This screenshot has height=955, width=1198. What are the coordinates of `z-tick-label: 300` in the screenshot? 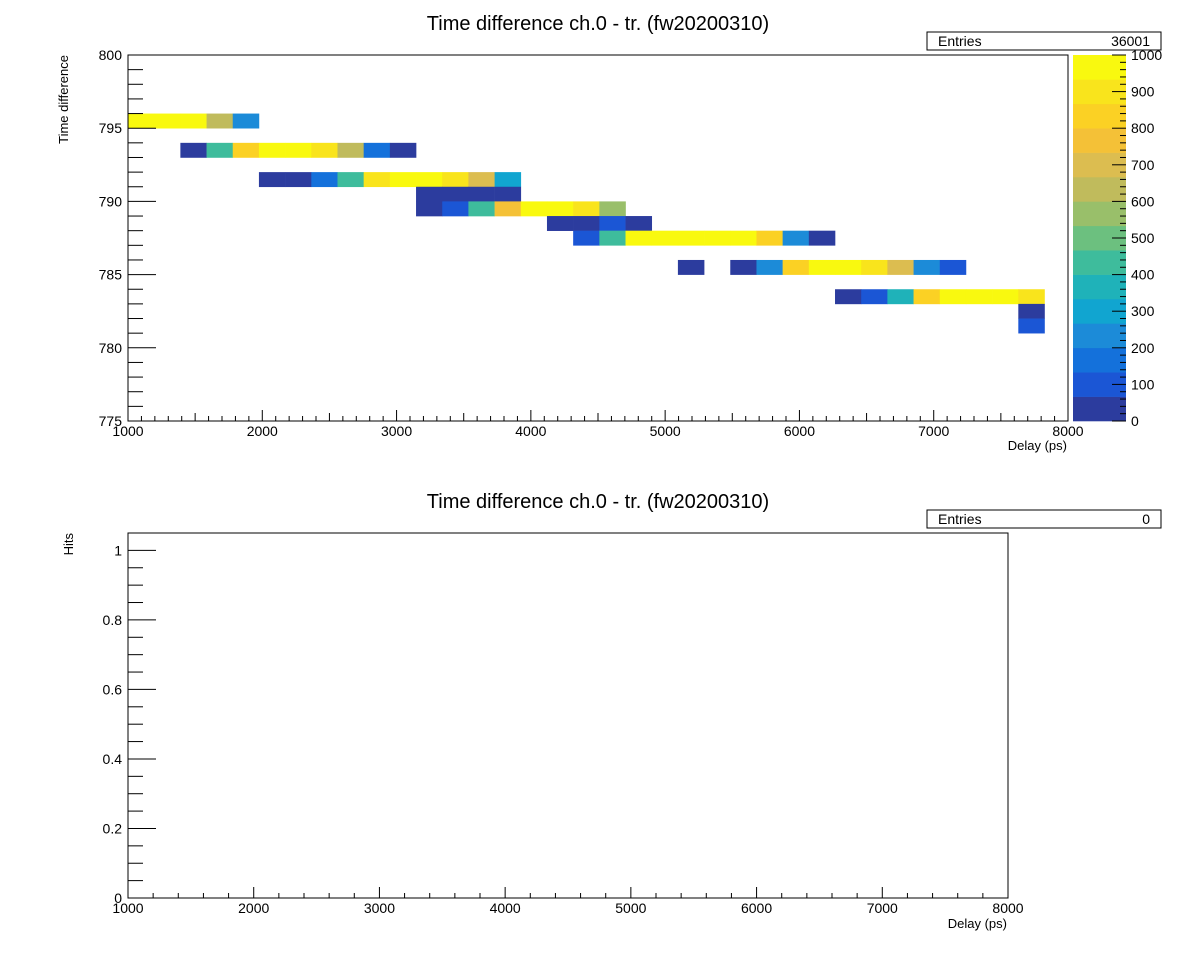 It's located at (1143, 311).